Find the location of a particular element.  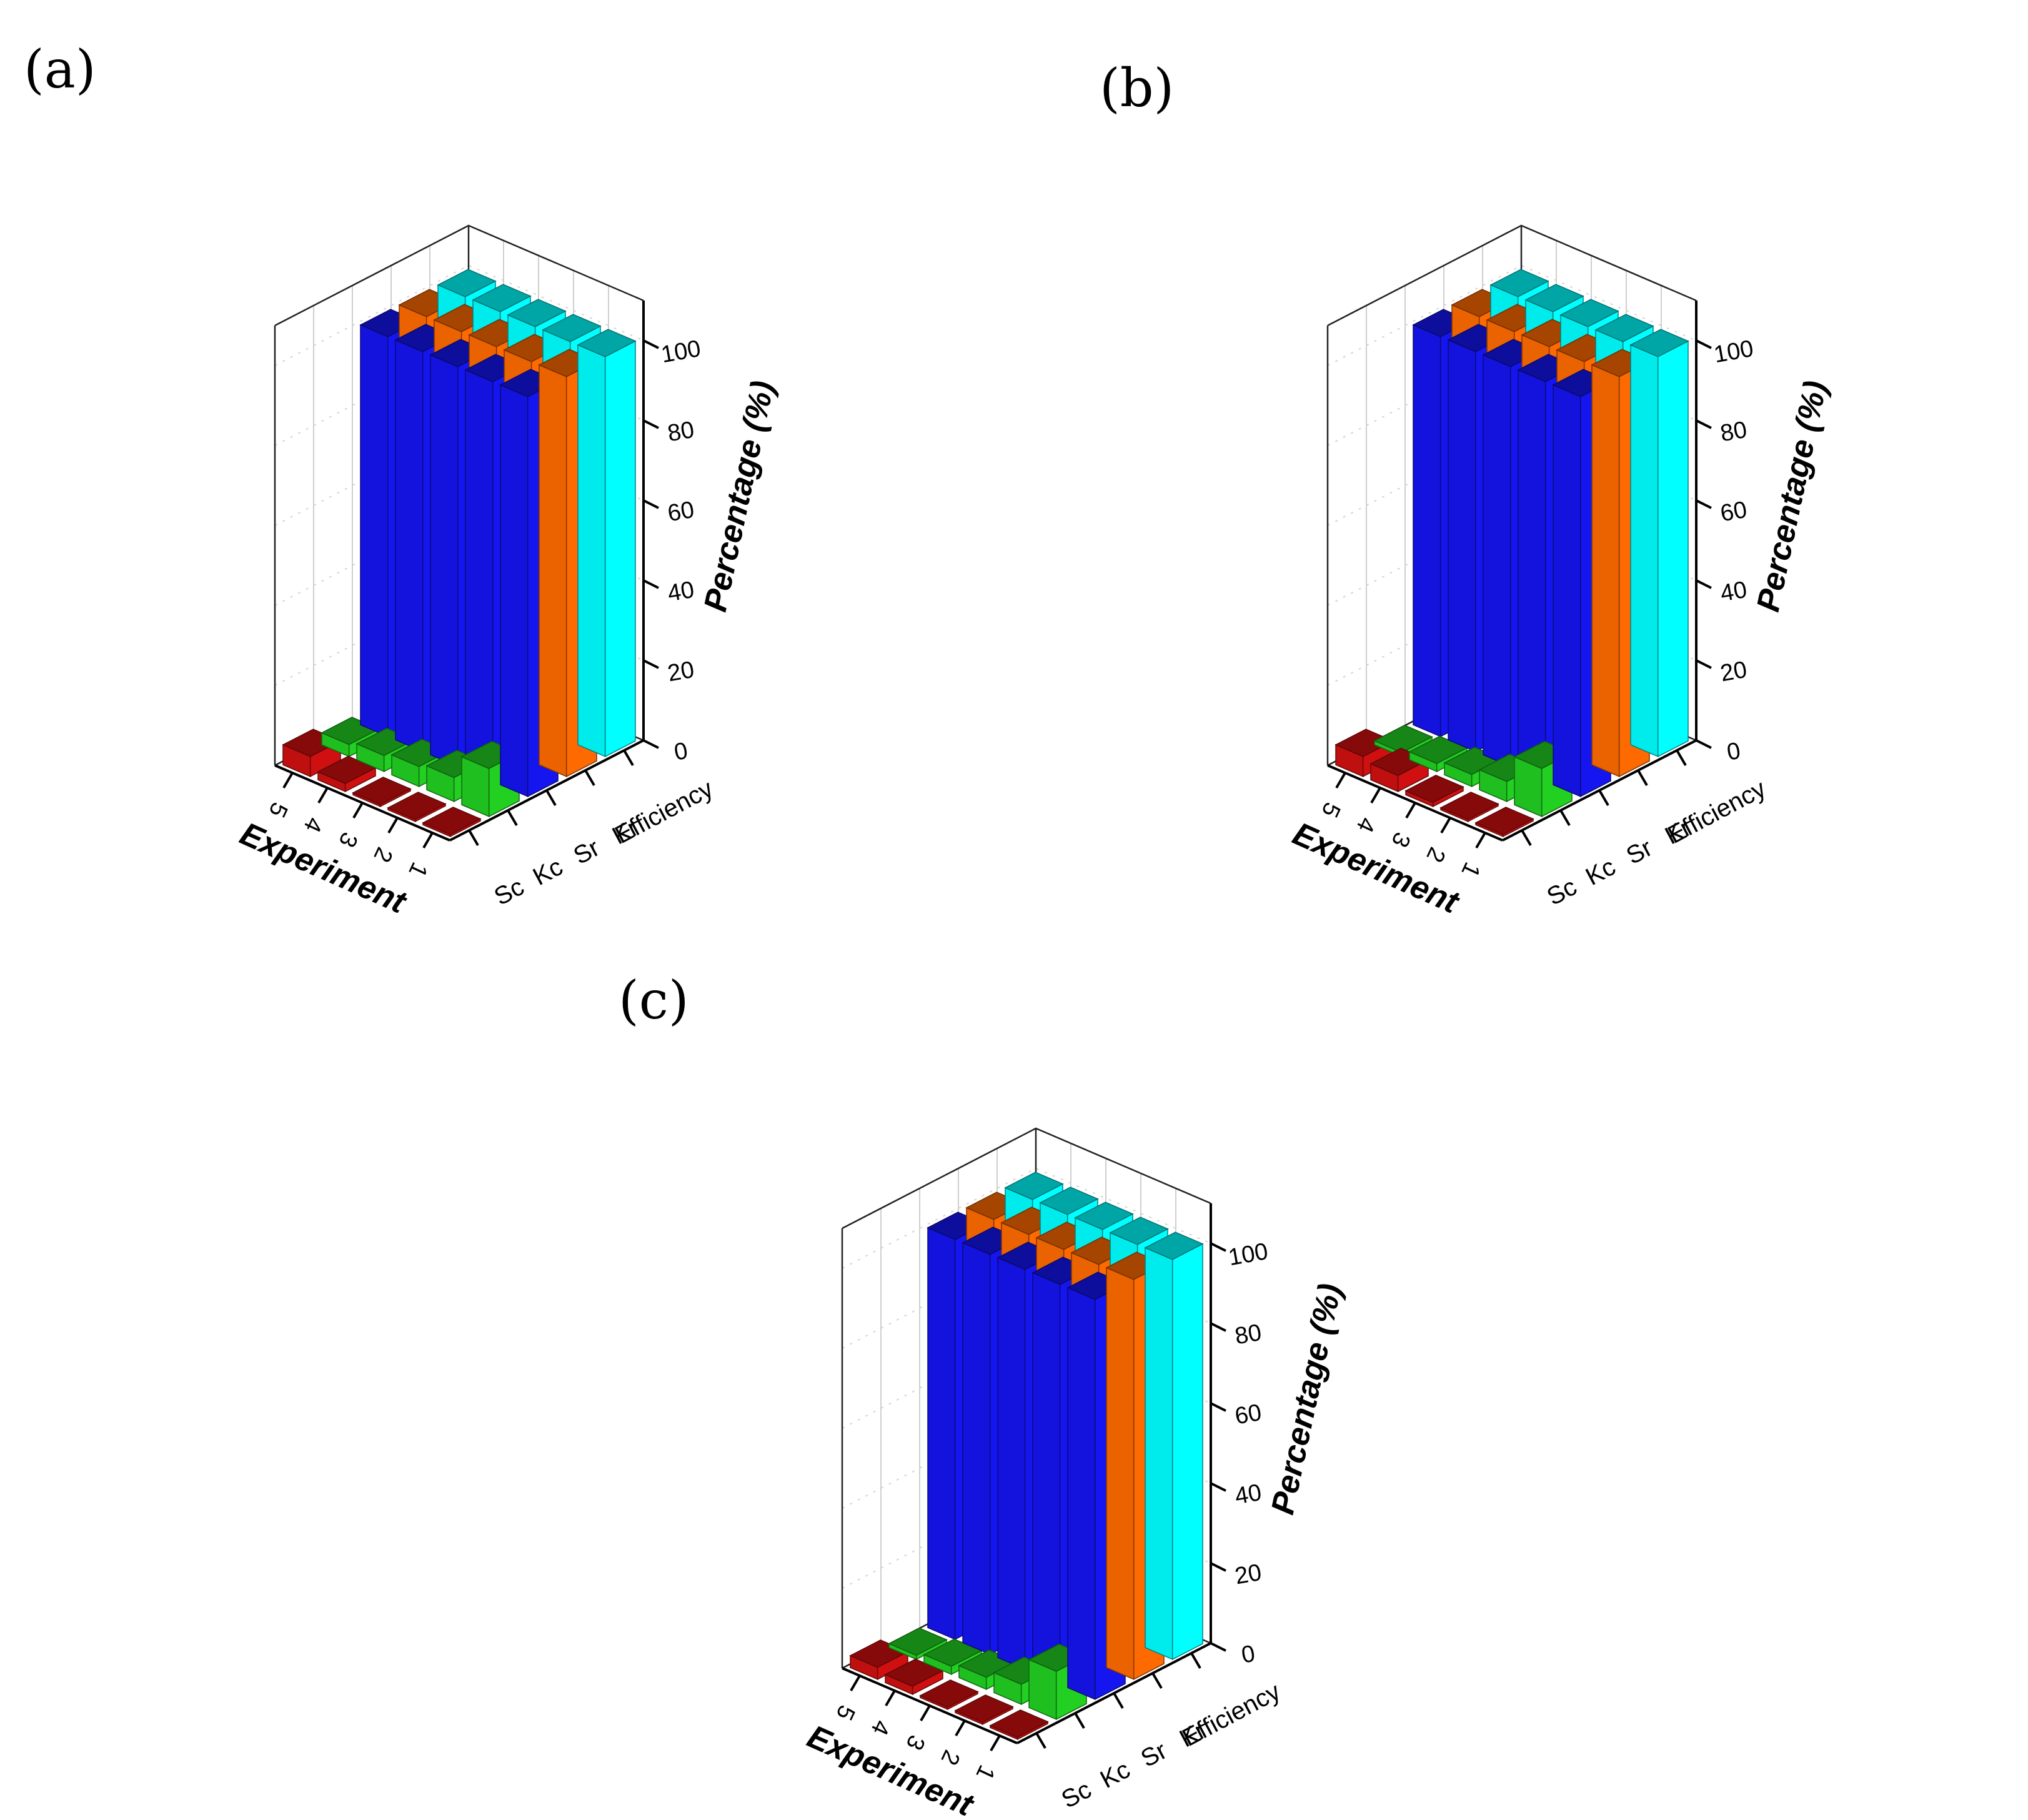

category-tick-label: Efficiency is located at coordinates (1717, 812).